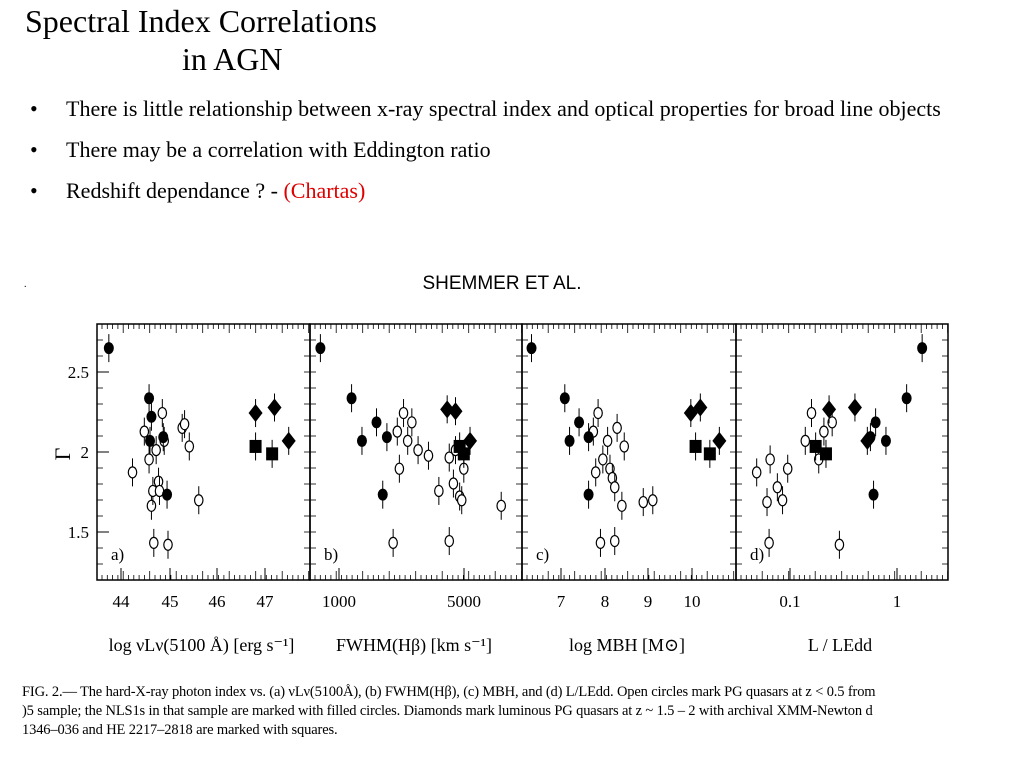  I want to click on panel-label: c), so click(542, 554).